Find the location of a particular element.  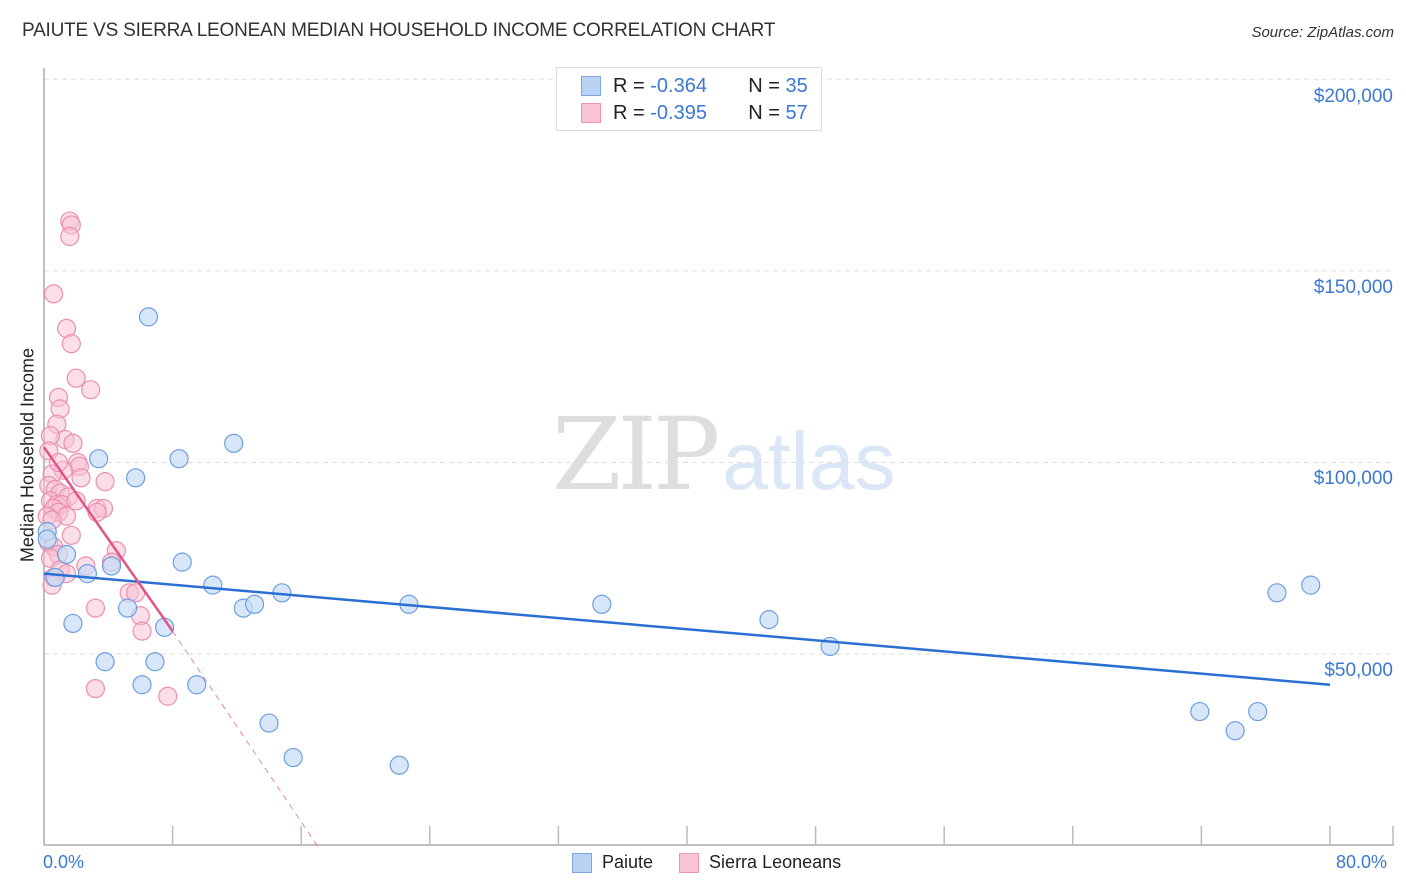

legend-row-paiute: R = -0.364 N = 35 is located at coordinates (694, 86).